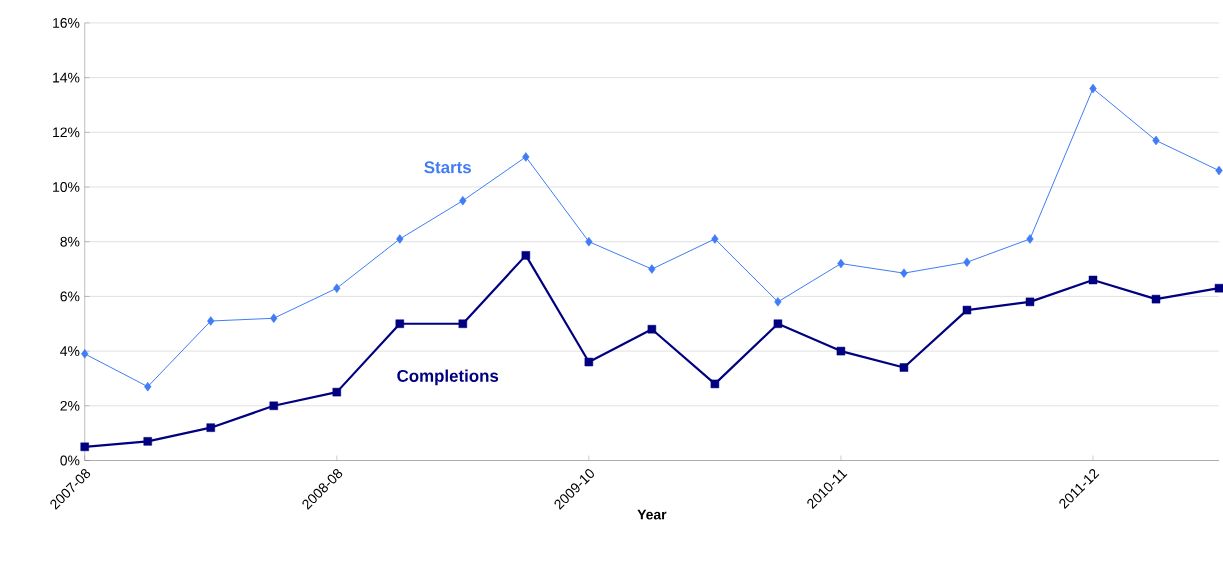 The image size is (1223, 568). What do you see at coordinates (652, 514) in the screenshot?
I see `x-axis-title: Year` at bounding box center [652, 514].